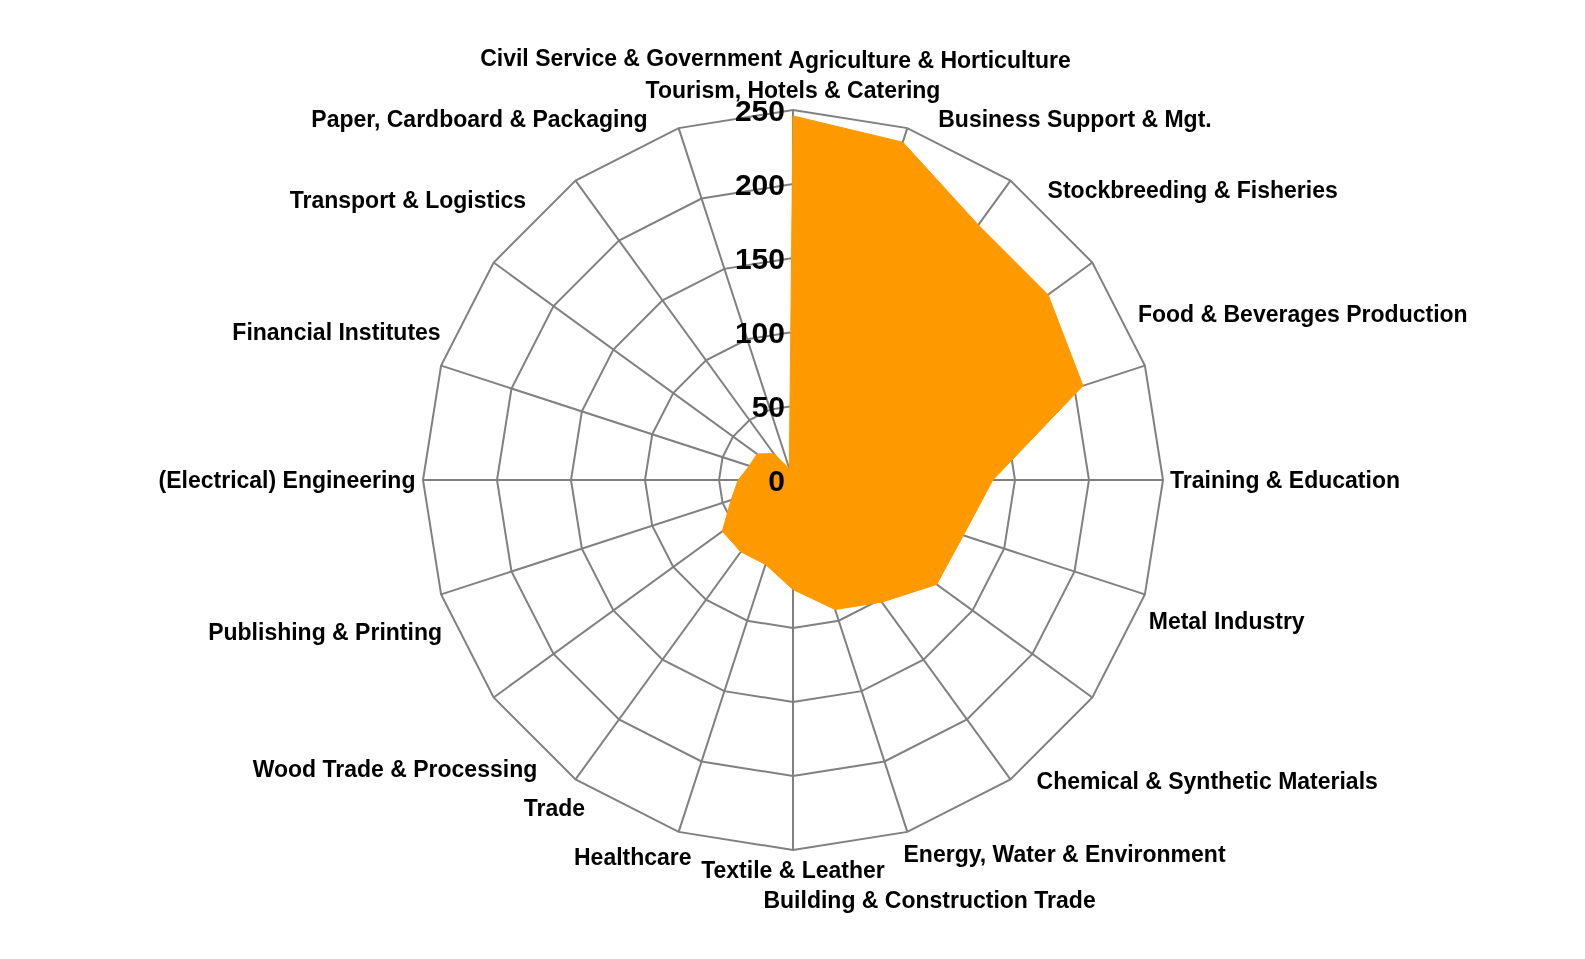 This screenshot has height=959, width=1585. Describe the element at coordinates (1302, 314) in the screenshot. I see `spoke-label: Food & Beverages Production` at that location.